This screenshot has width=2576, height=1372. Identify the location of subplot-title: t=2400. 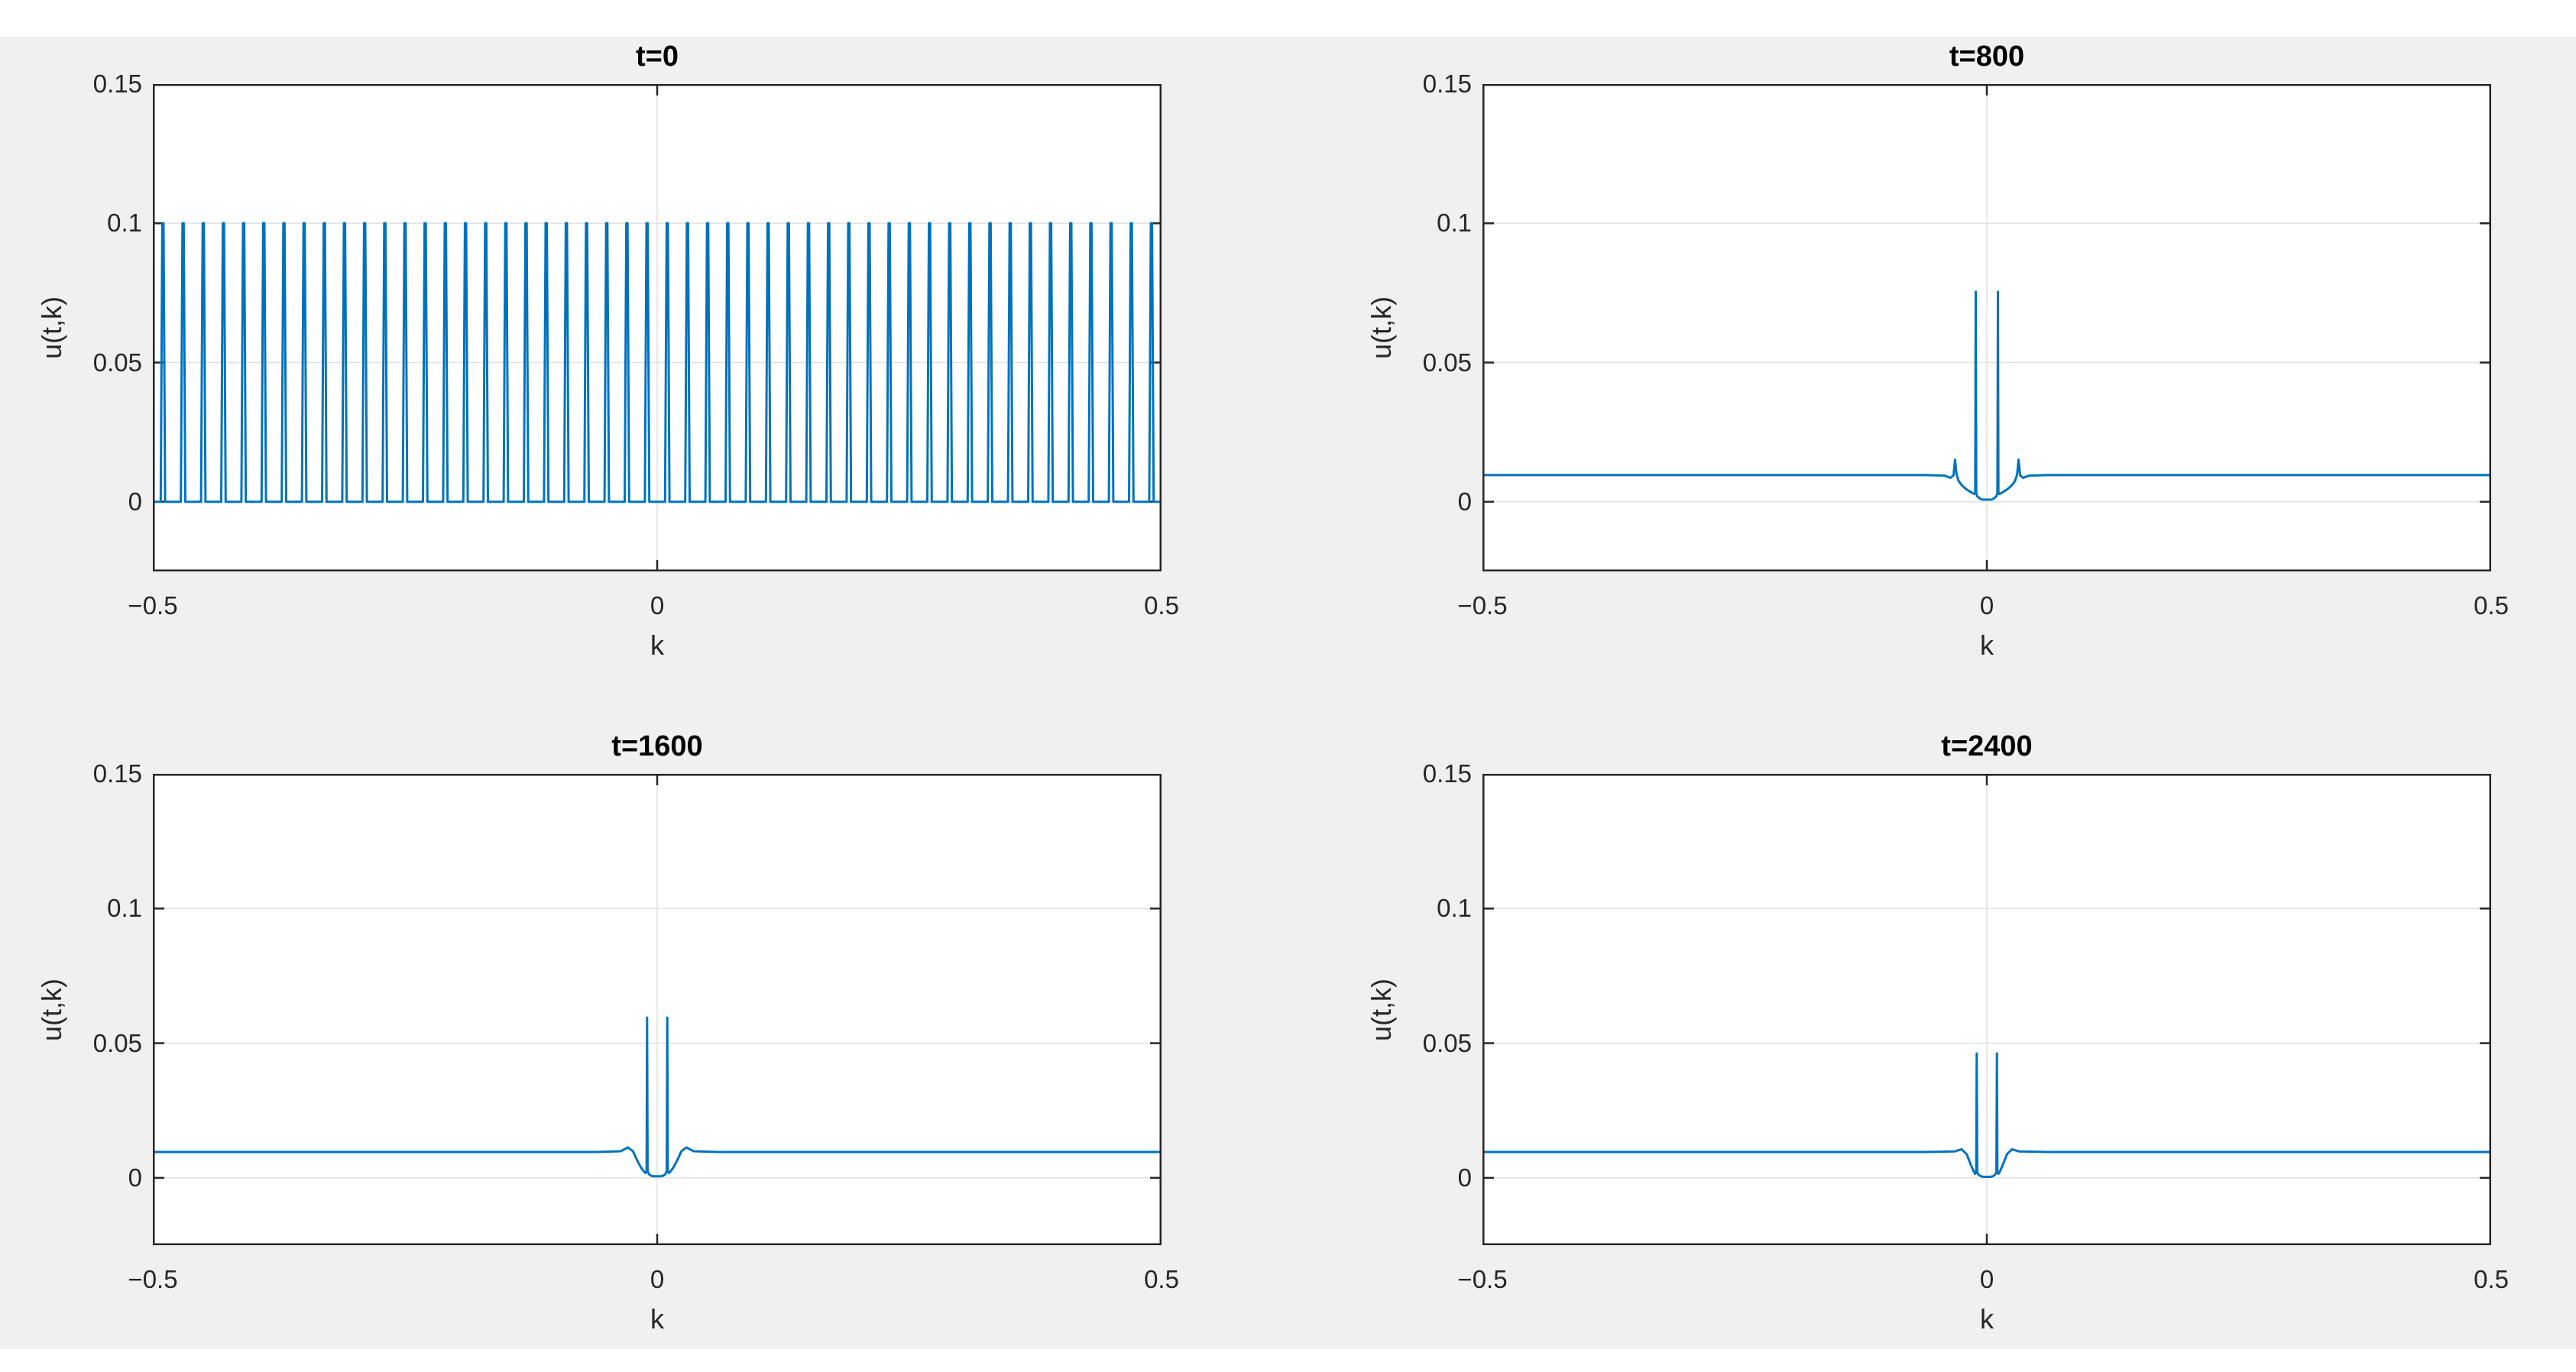
(1987, 746).